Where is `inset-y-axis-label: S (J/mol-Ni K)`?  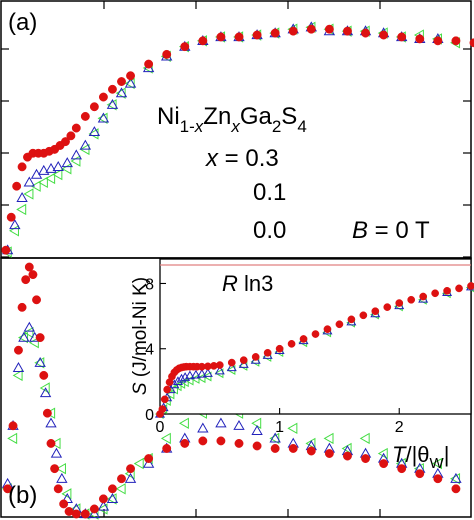
inset-y-axis-label: S (J/mol-Ni K) is located at coordinates (140, 336).